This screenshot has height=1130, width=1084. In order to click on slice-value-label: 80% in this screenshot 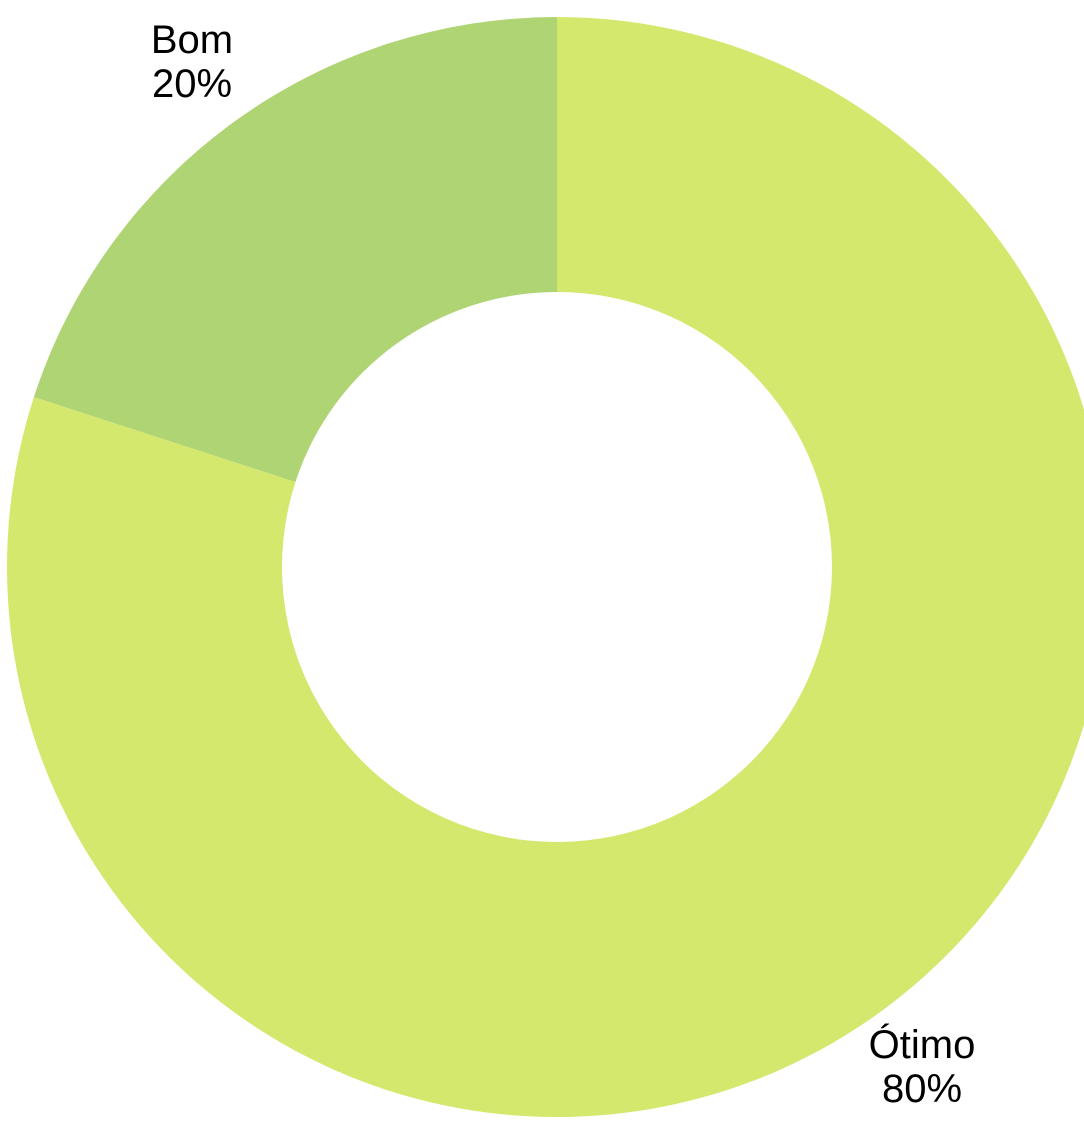, I will do `click(922, 1089)`.